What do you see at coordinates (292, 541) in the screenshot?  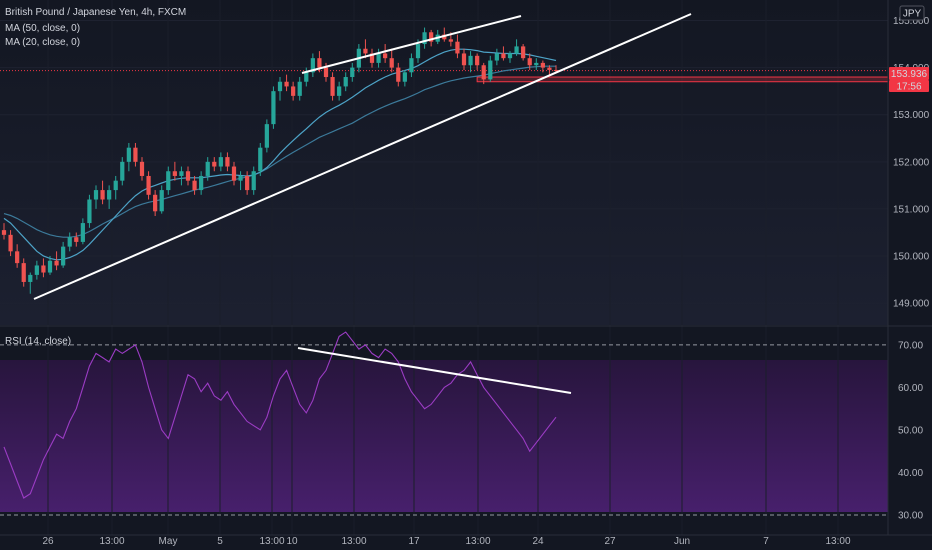 I see `time-axis-tick: 10` at bounding box center [292, 541].